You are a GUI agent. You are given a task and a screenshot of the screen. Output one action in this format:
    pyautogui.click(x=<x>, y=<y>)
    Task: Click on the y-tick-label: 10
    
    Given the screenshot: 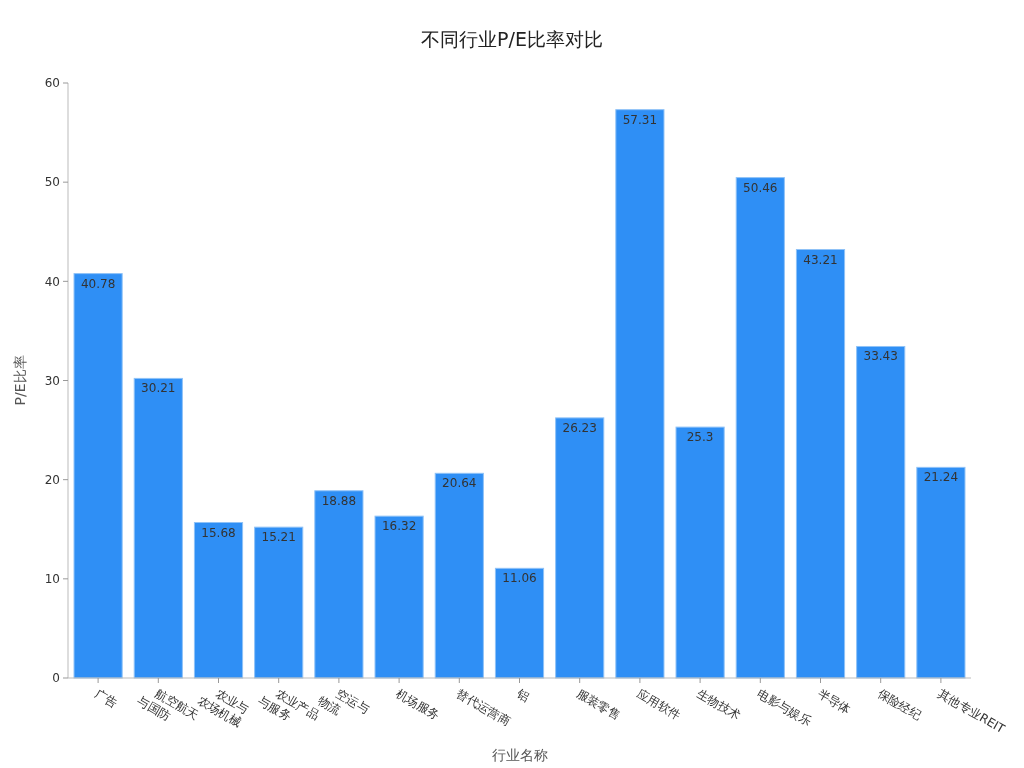 What is the action you would take?
    pyautogui.click(x=52, y=579)
    